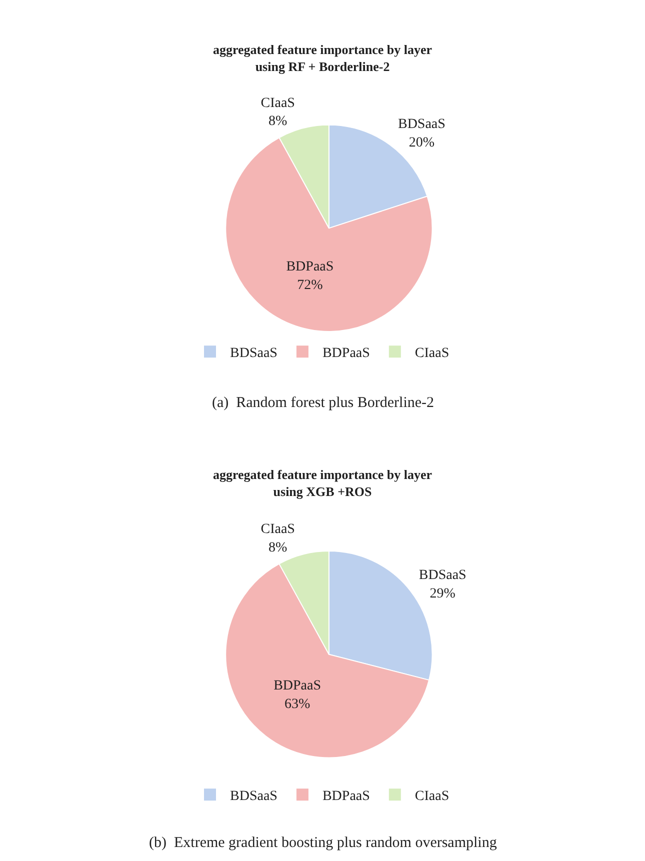 The height and width of the screenshot is (861, 645). What do you see at coordinates (297, 704) in the screenshot?
I see `data-label: 63%` at bounding box center [297, 704].